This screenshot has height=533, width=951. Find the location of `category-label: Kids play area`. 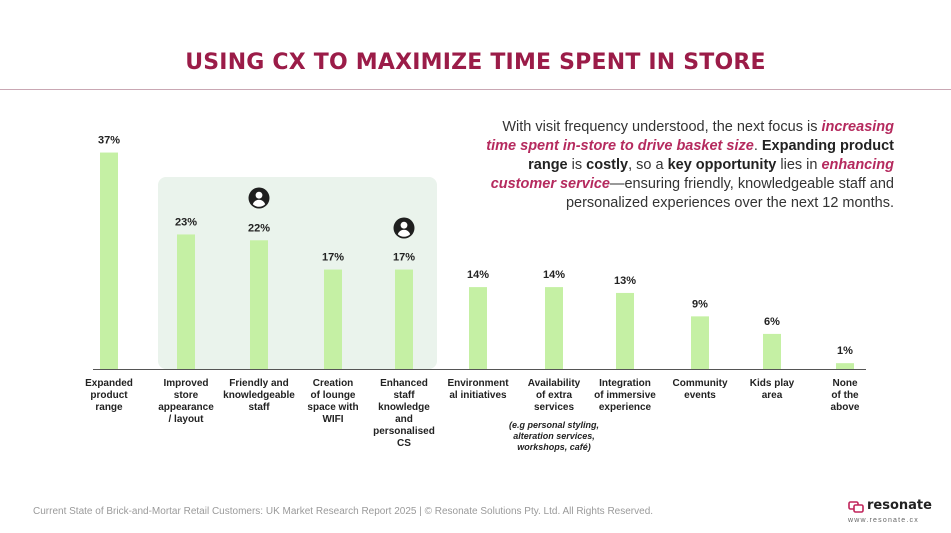

category-label: Kids play area is located at coordinates (772, 390).